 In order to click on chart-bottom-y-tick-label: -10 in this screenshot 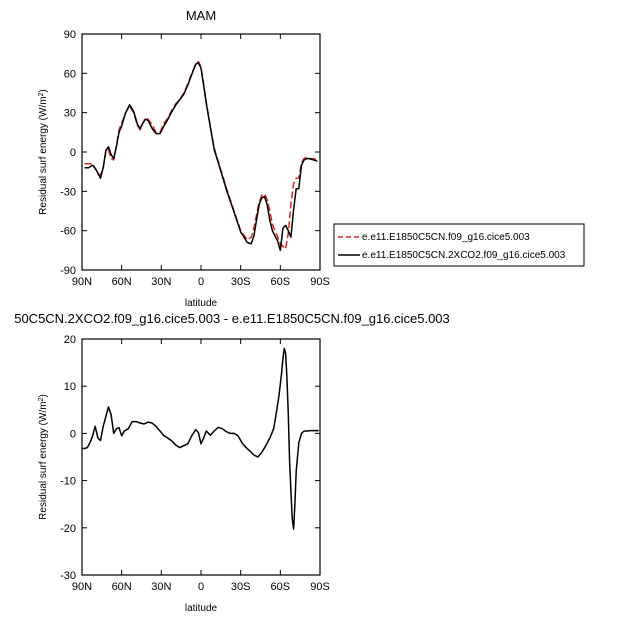, I will do `click(68, 482)`.